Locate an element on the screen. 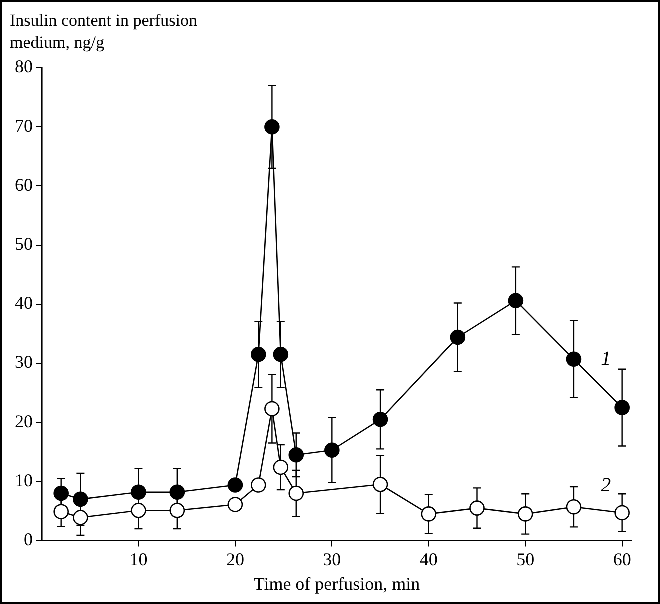  x-tick-label: 40 is located at coordinates (429, 559).